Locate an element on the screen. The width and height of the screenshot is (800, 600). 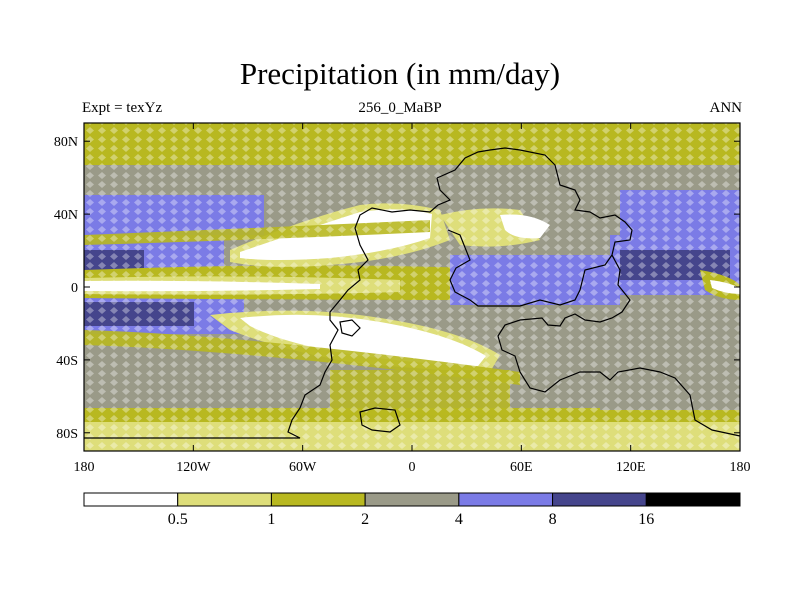
x-tick-label: 60W is located at coordinates (303, 467).